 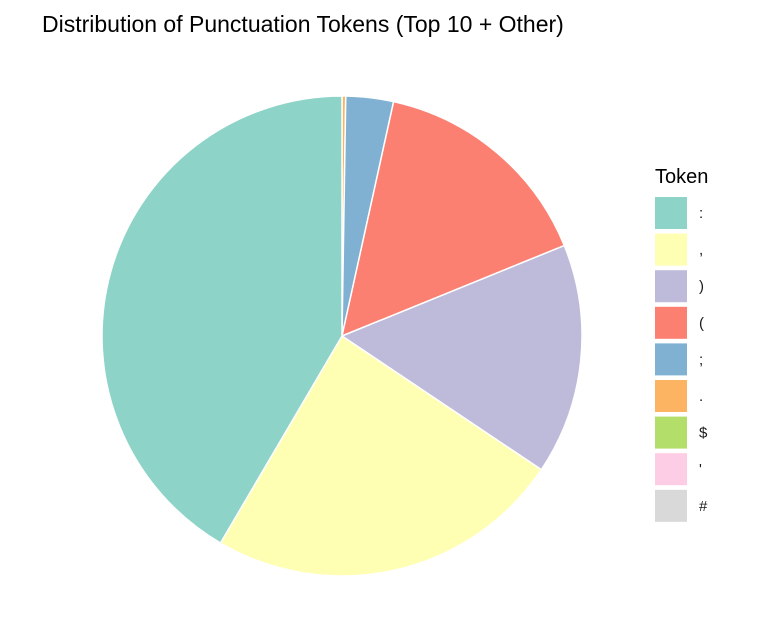 I want to click on legend-item-open-paren: (, so click(x=679, y=322).